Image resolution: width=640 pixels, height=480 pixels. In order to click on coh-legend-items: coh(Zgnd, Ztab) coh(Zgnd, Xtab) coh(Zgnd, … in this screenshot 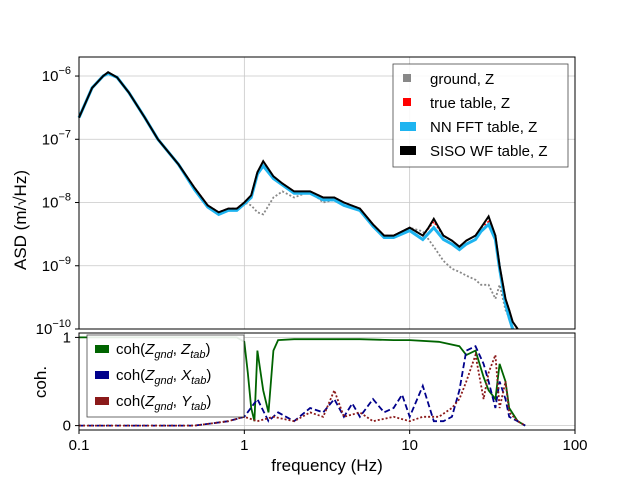, I will do `click(153, 377)`.